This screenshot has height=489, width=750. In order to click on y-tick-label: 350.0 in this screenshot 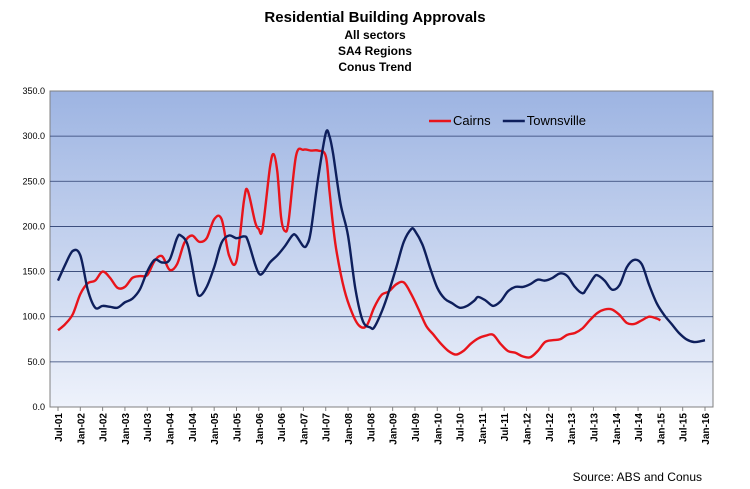, I will do `click(33, 91)`.